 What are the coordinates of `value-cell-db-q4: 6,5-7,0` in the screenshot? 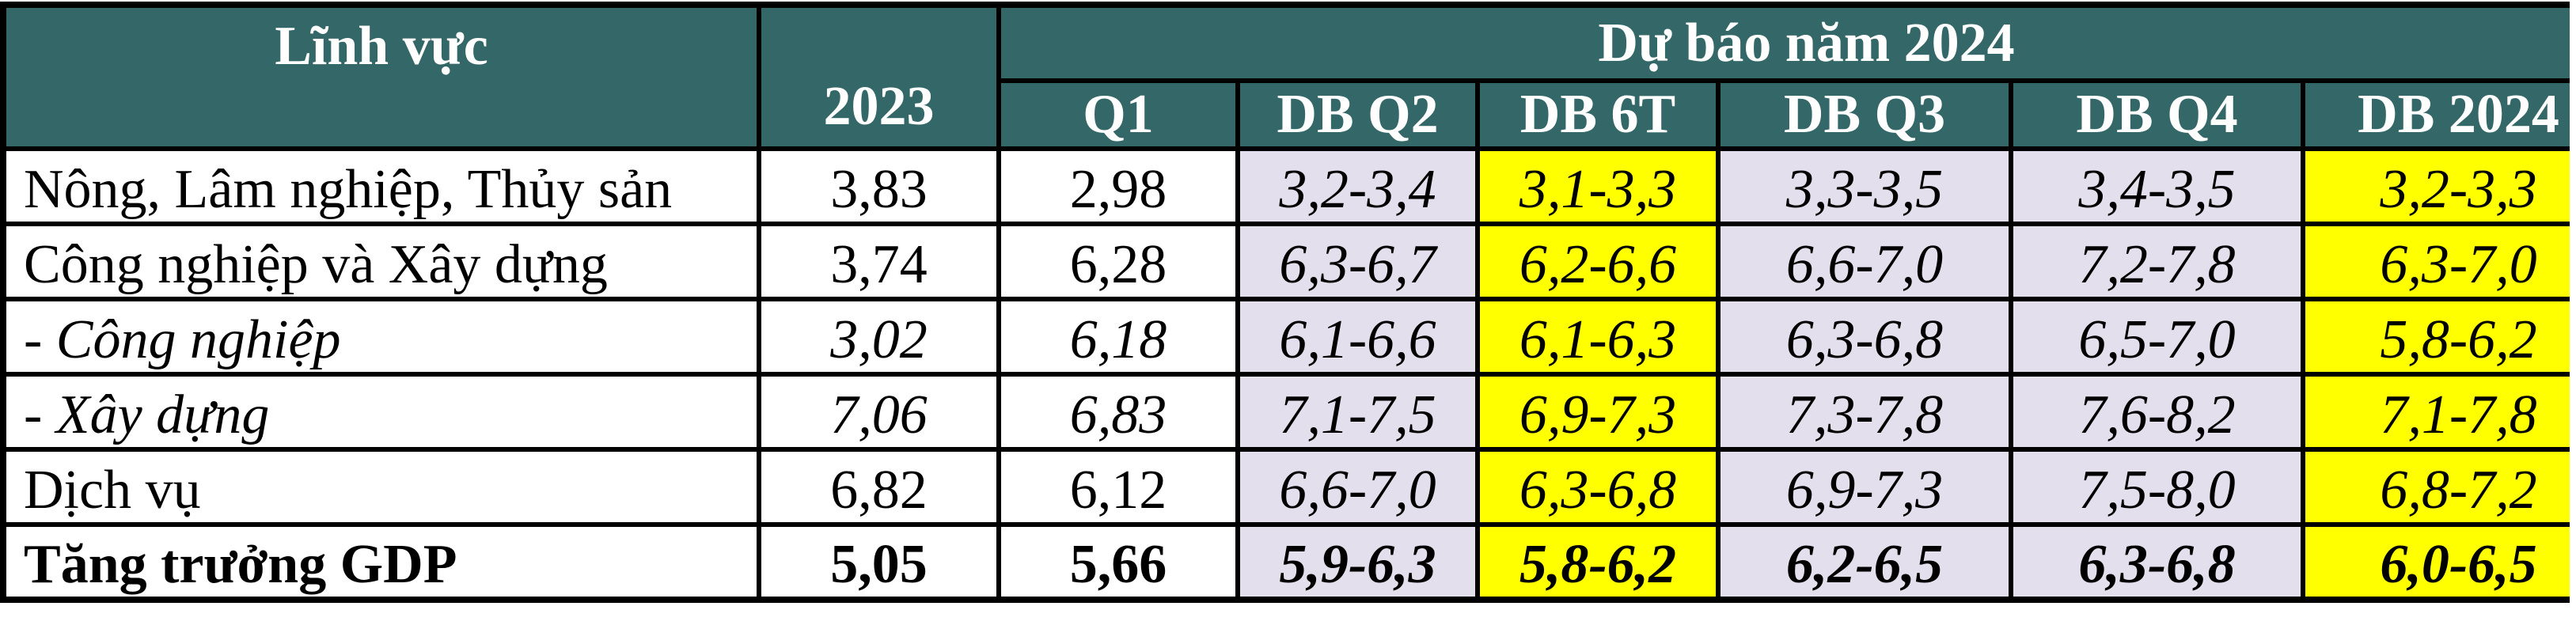 It's located at (2157, 337).